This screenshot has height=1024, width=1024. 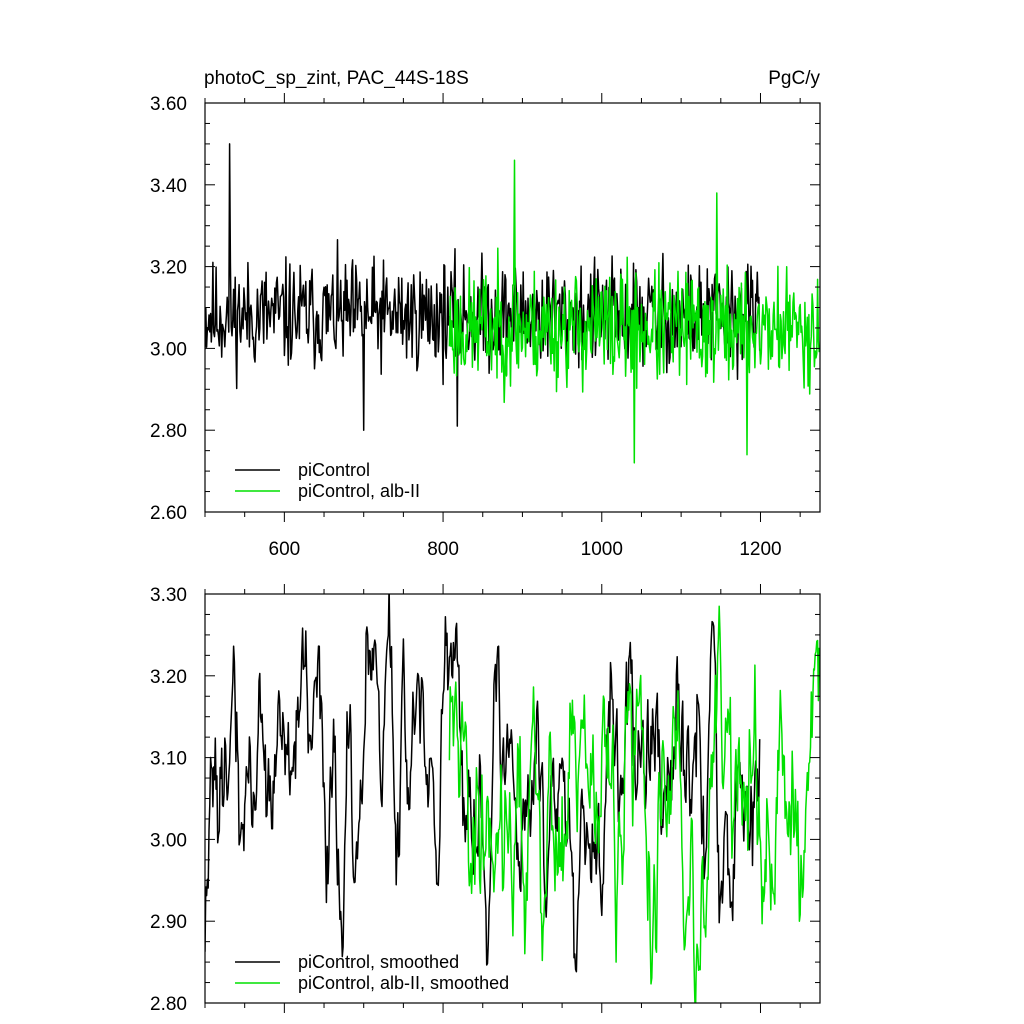 I want to click on series-line-picontrol-alb-ii, so click(x=634, y=311).